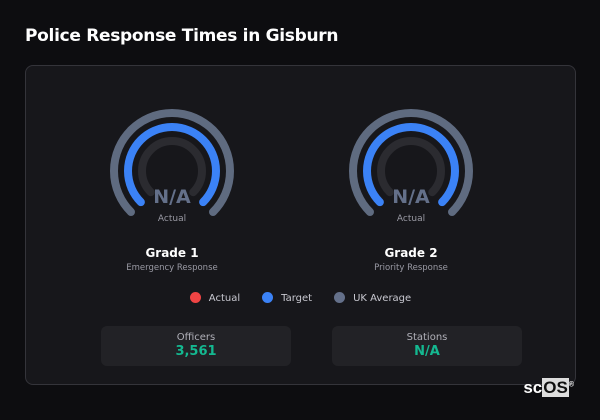  Describe the element at coordinates (182, 36) in the screenshot. I see `page-title: Police Response Times in Gisburn` at that location.